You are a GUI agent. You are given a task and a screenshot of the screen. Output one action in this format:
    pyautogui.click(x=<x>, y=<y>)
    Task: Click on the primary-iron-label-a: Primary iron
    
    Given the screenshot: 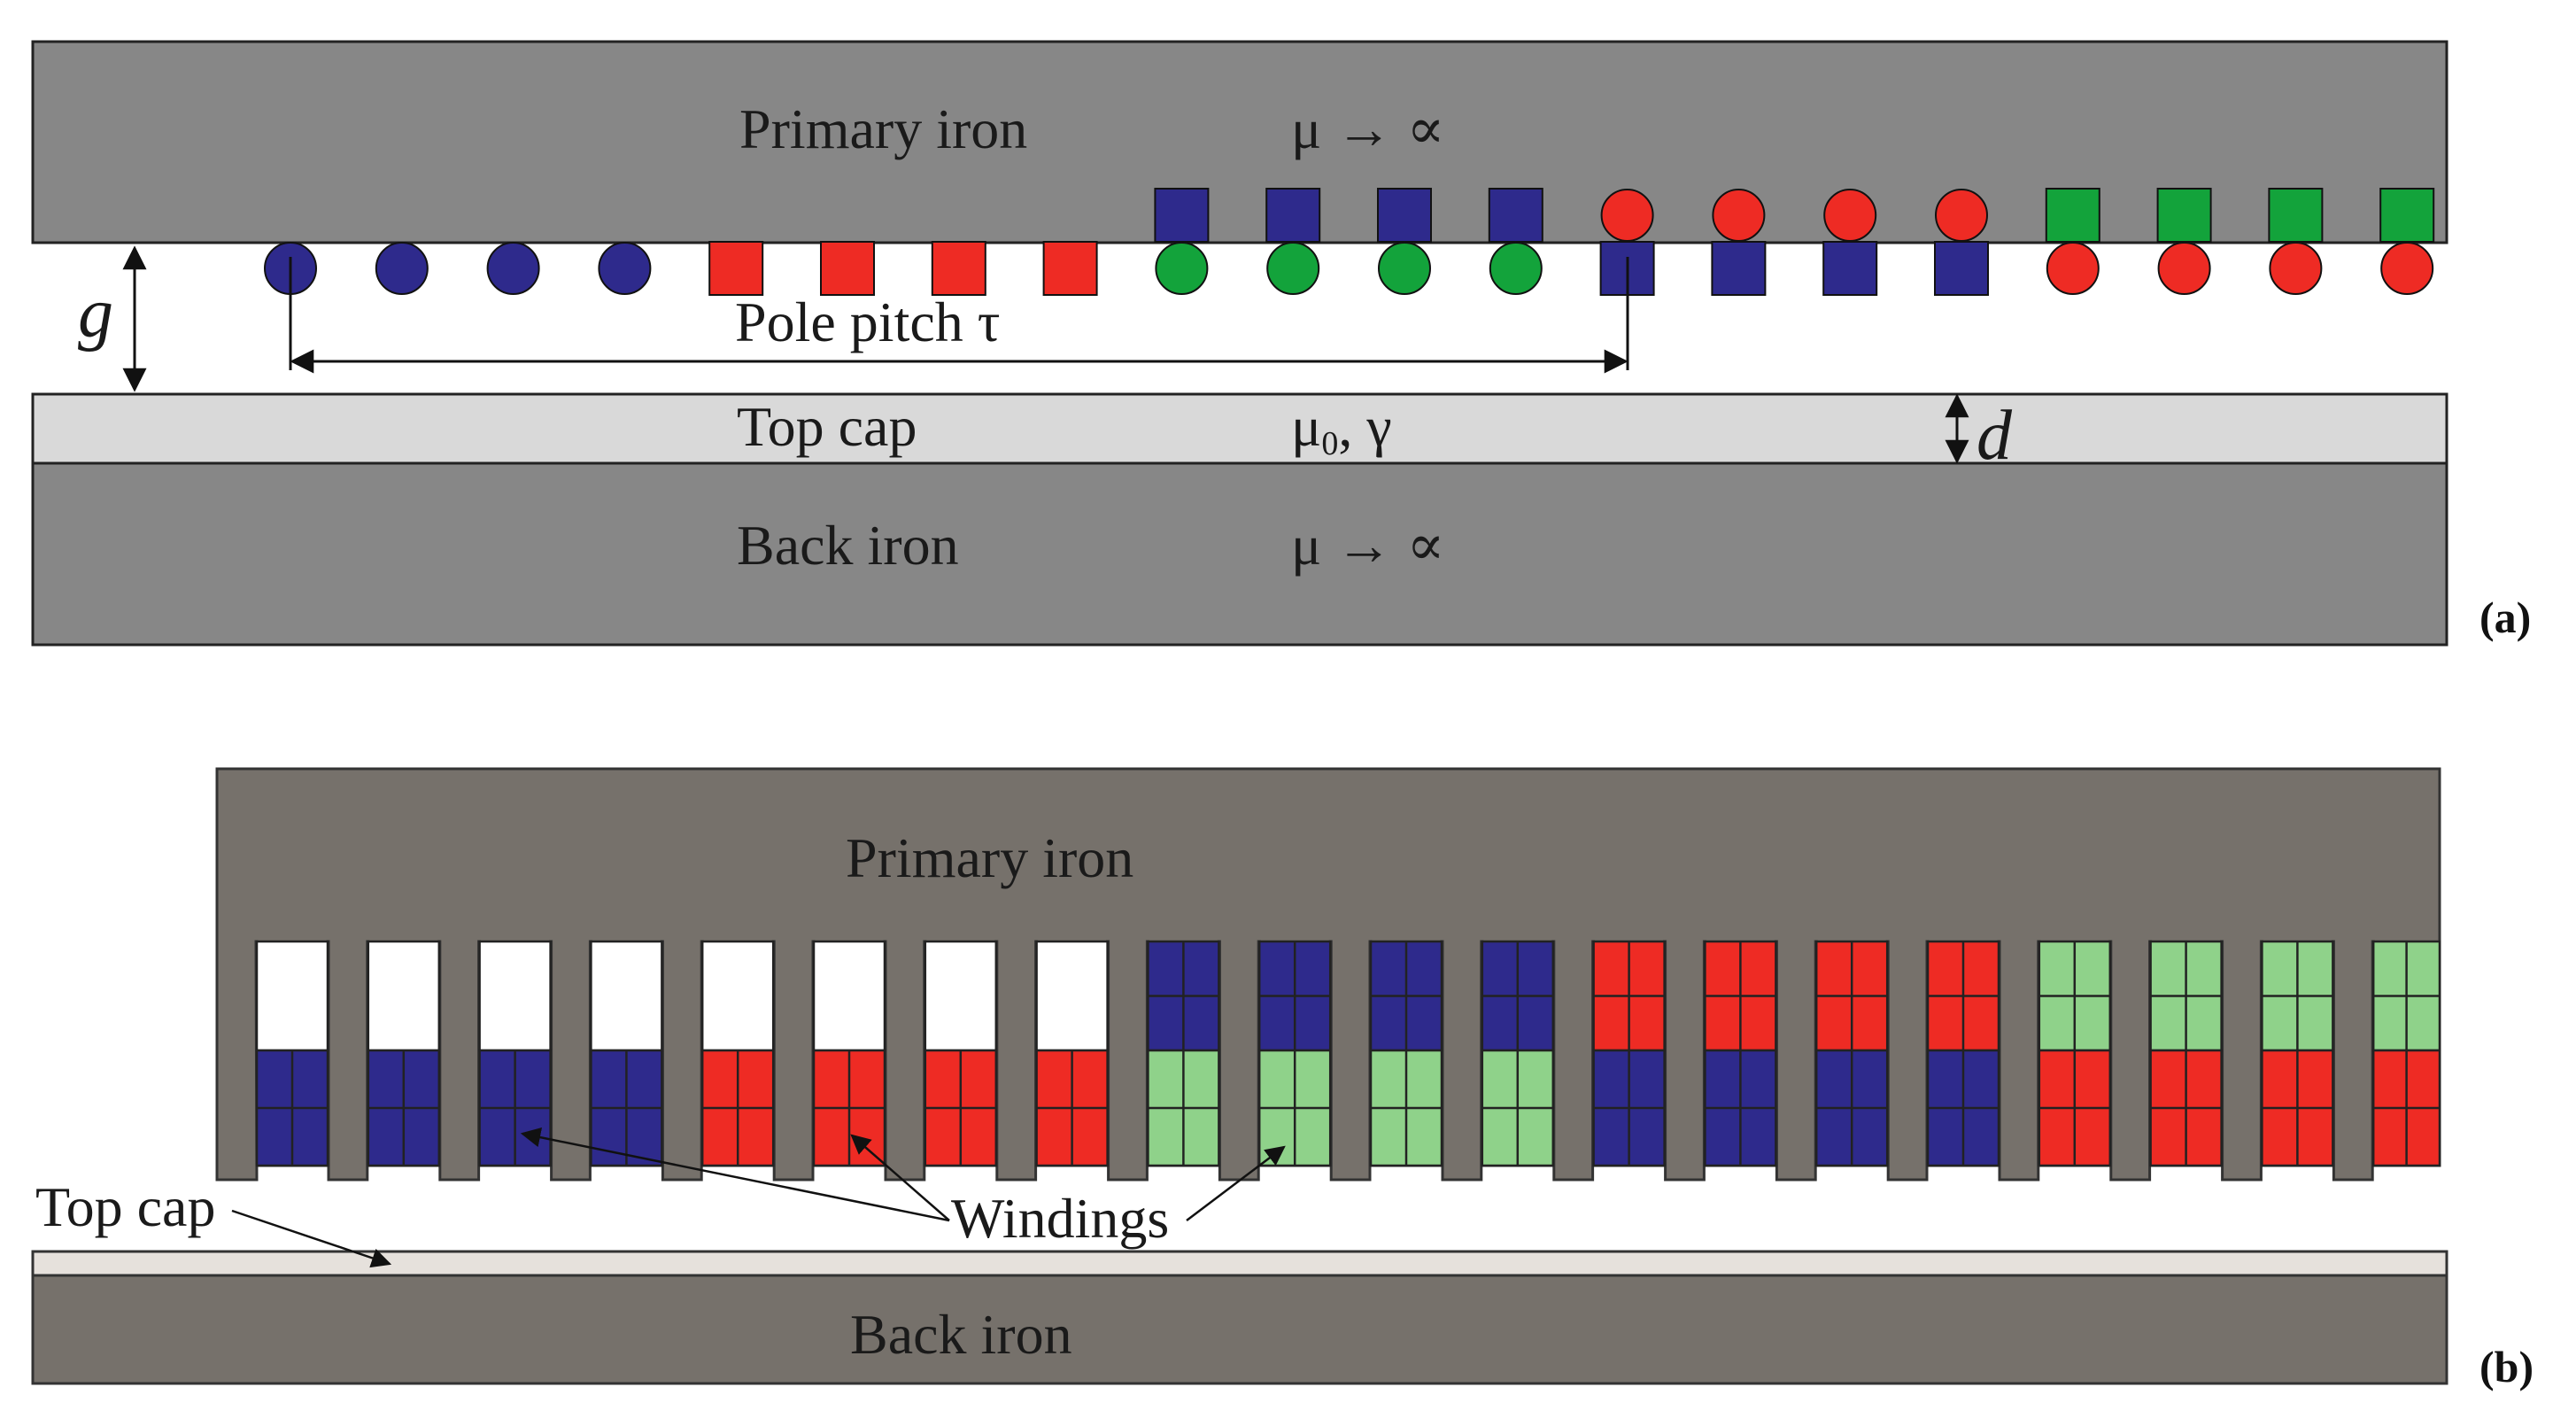 What is the action you would take?
    pyautogui.click(x=883, y=128)
    